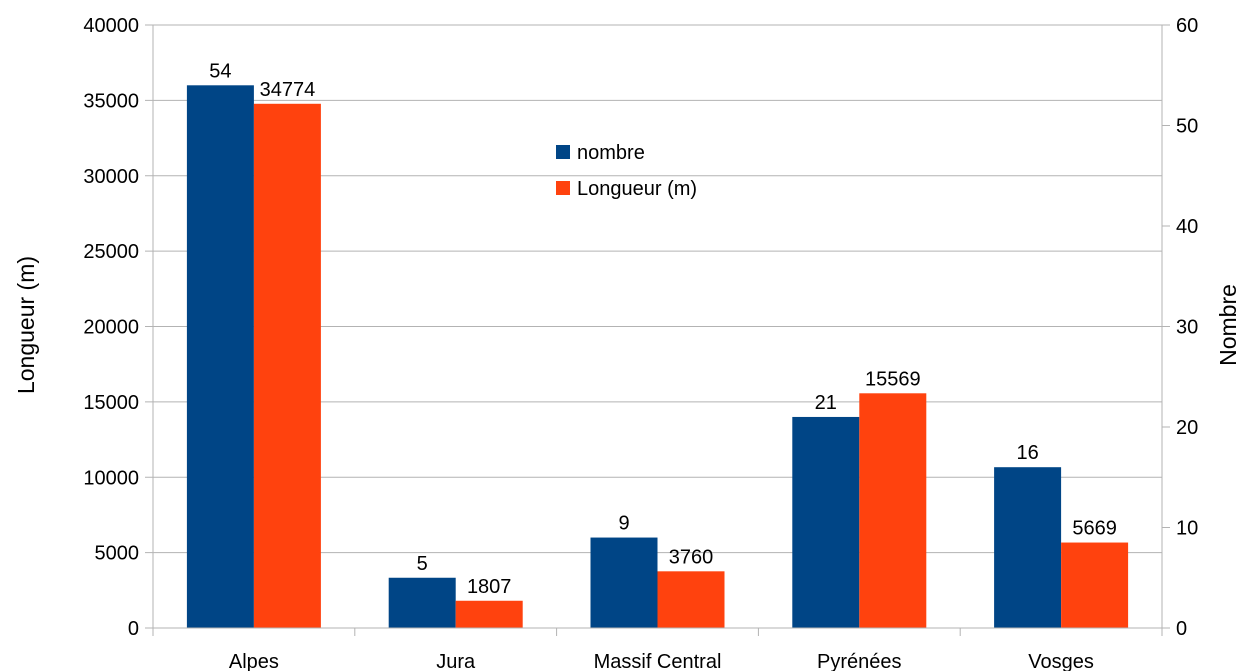 The width and height of the screenshot is (1250, 671). I want to click on y-tick-label: 20000, so click(111, 328).